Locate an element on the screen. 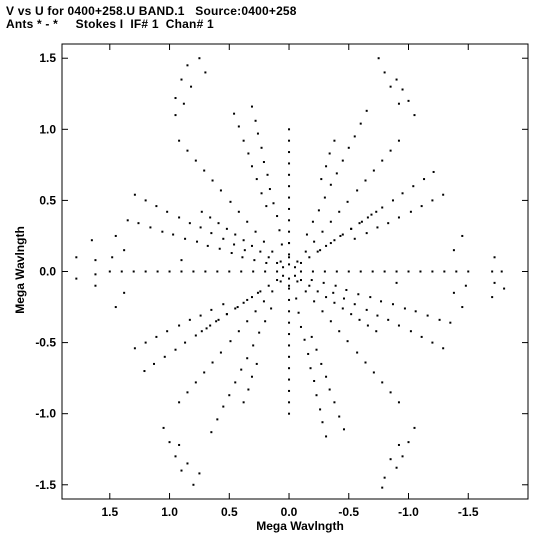  chart-title-line-2: Ants * - * Stokes I IF# 1 Chan# 1 is located at coordinates (110, 24).